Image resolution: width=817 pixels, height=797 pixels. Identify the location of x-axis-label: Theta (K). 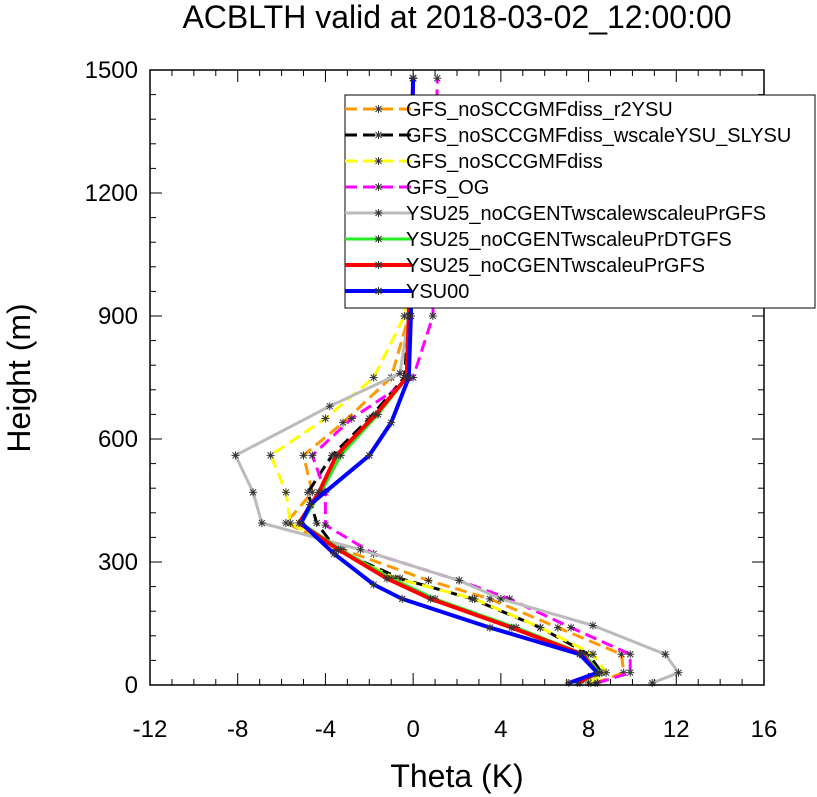
(456, 776).